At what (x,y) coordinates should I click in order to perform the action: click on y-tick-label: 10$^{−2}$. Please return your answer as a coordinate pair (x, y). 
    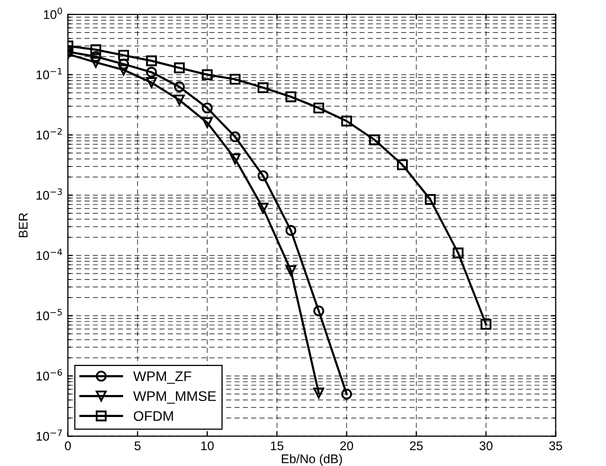
    Looking at the image, I should click on (49, 134).